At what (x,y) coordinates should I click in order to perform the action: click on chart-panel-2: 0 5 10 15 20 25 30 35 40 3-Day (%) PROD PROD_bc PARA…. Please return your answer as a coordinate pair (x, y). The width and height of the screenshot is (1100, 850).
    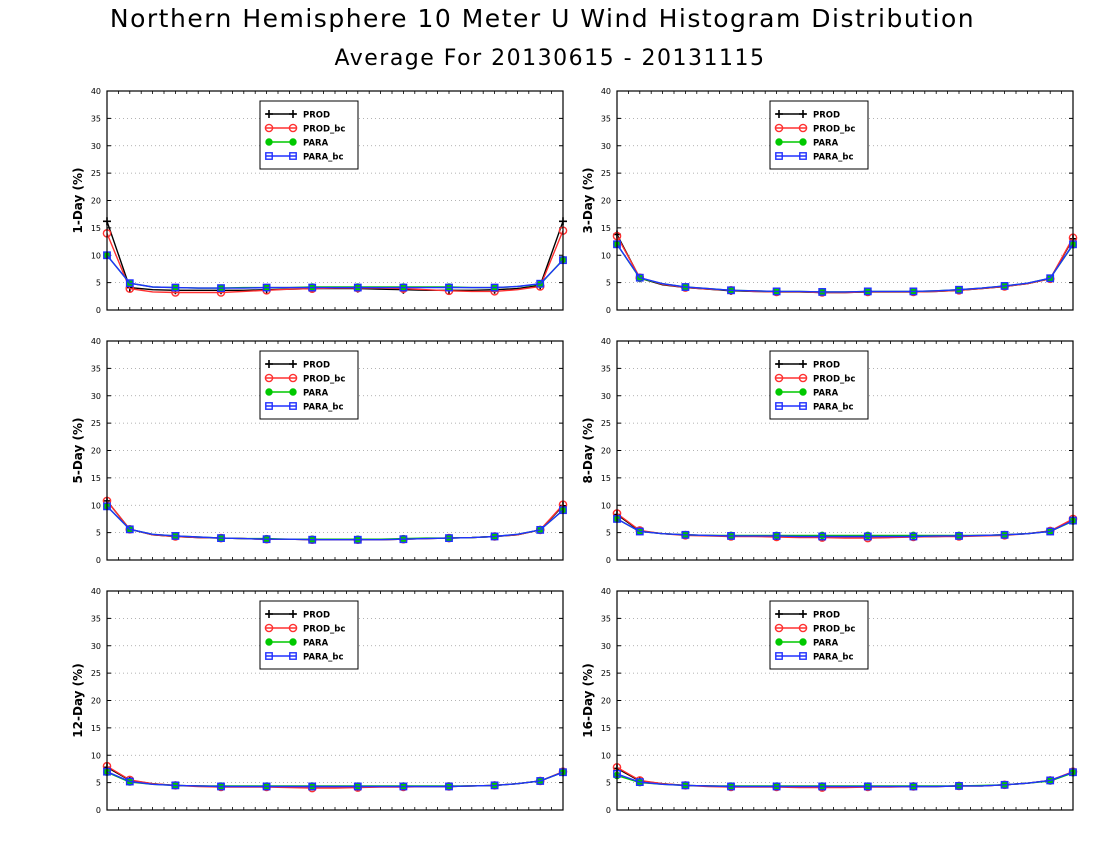
    Looking at the image, I should click on (829, 201).